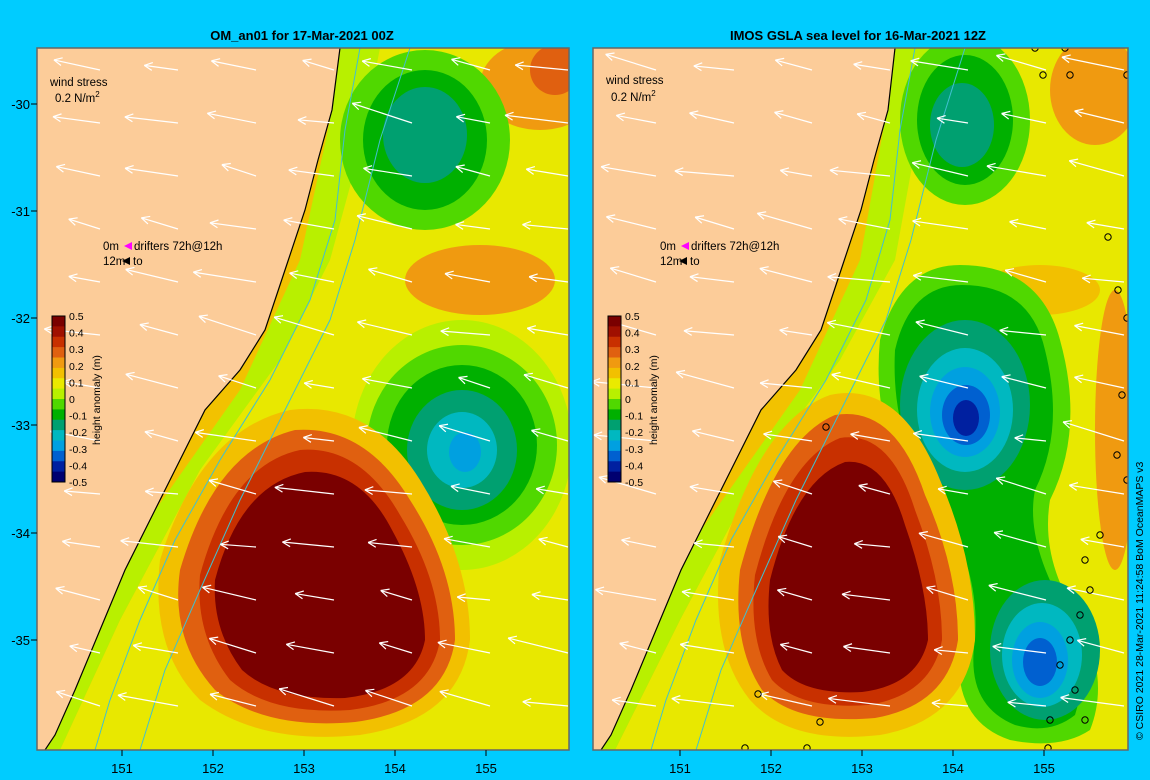 This screenshot has height=780, width=1150. Describe the element at coordinates (69, 400) in the screenshot. I see `left-colorbar: 0.5 0.4 0.3 0.2 0.1 0 -0.1 -0.2 -0.3 -0.4 -0.5` at that location.